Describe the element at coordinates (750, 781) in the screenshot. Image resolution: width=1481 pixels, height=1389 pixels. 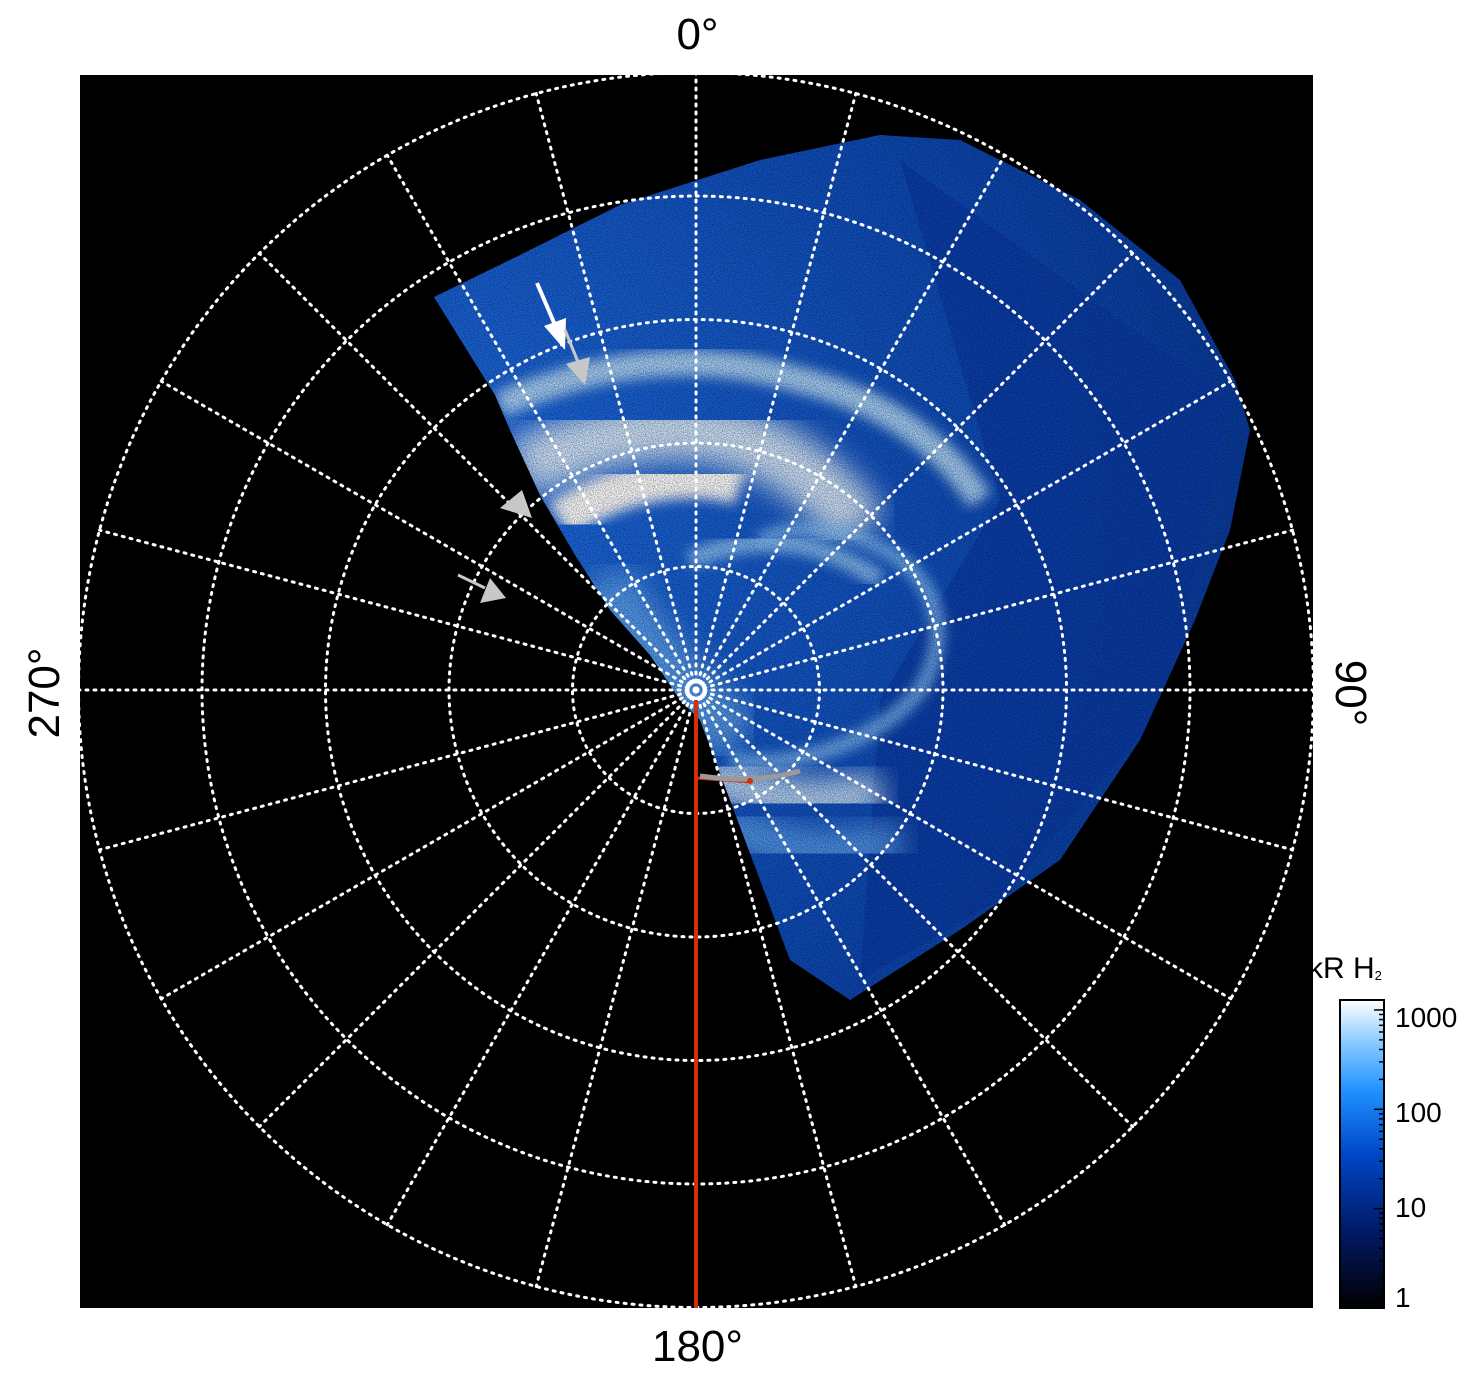
I see `footprint-marker-icon` at that location.